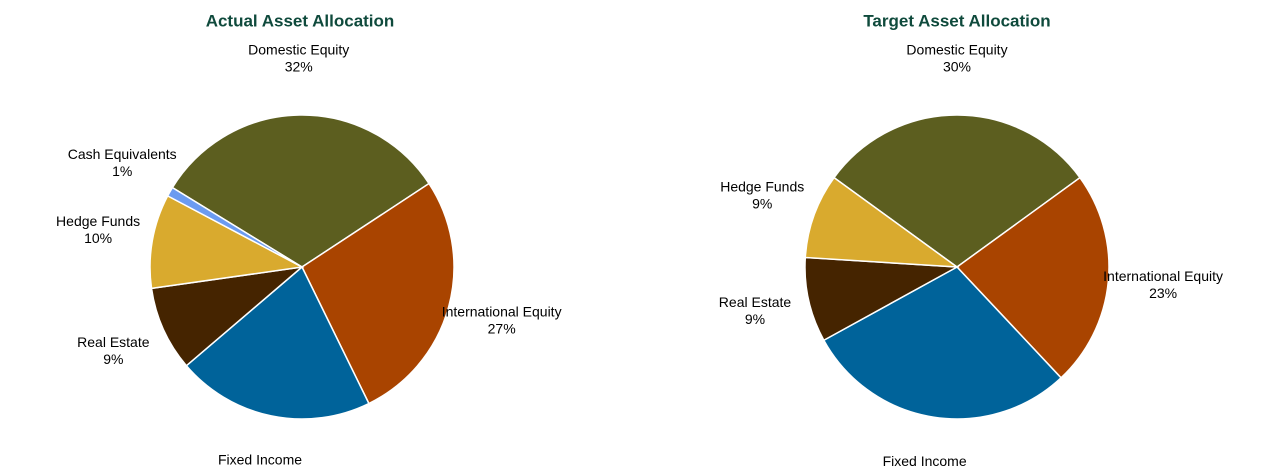 The image size is (1284, 468). Describe the element at coordinates (956, 20) in the screenshot. I see `chart-title: Target Asset Allocation` at that location.